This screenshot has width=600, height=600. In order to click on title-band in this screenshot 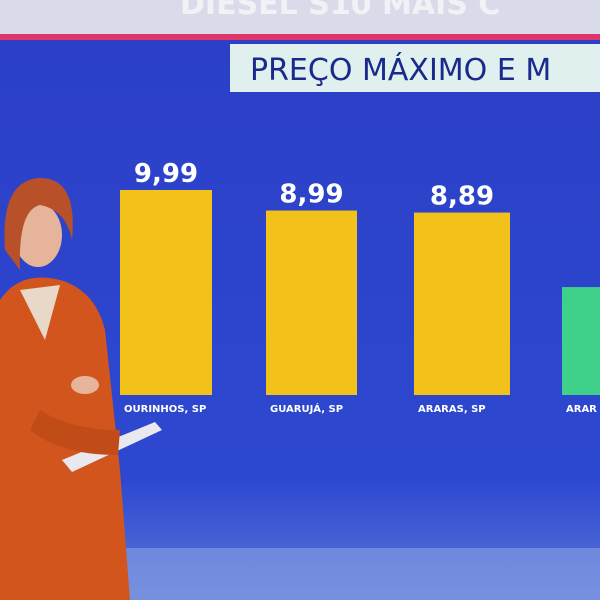, I will do `click(300, 18)`.